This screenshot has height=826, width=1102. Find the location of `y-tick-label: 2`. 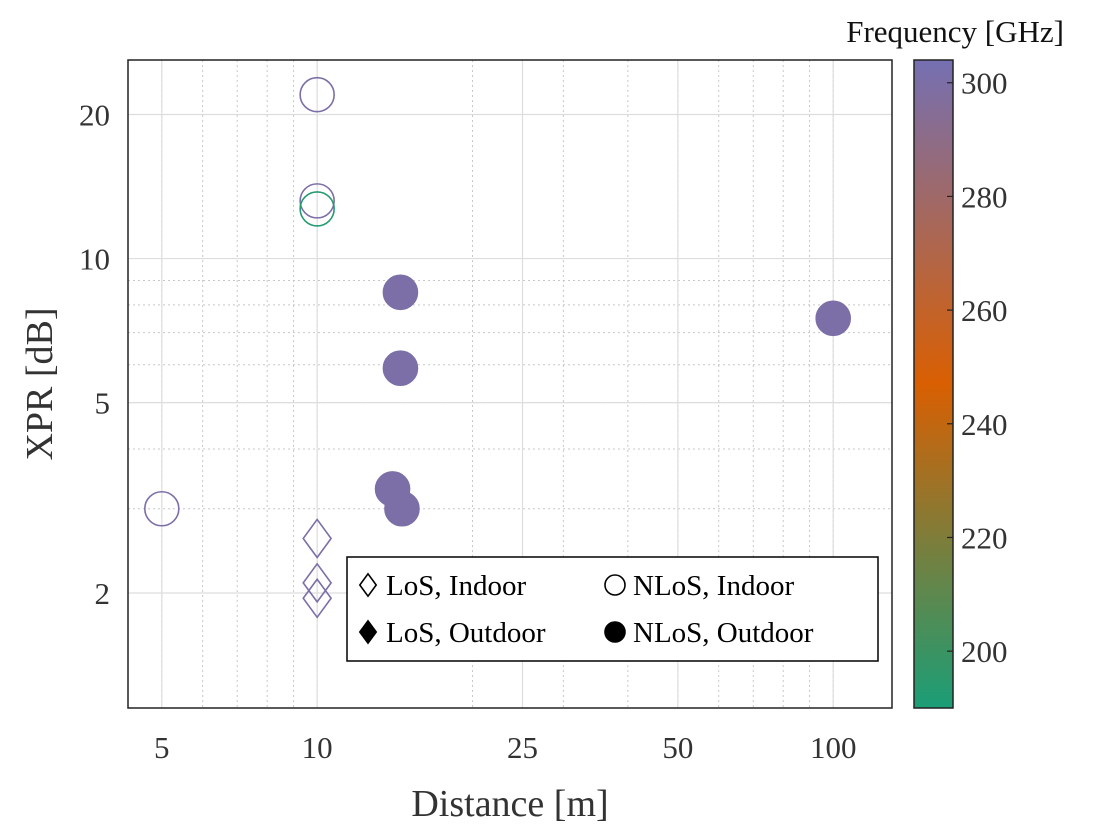

y-tick-label: 2 is located at coordinates (103, 593).